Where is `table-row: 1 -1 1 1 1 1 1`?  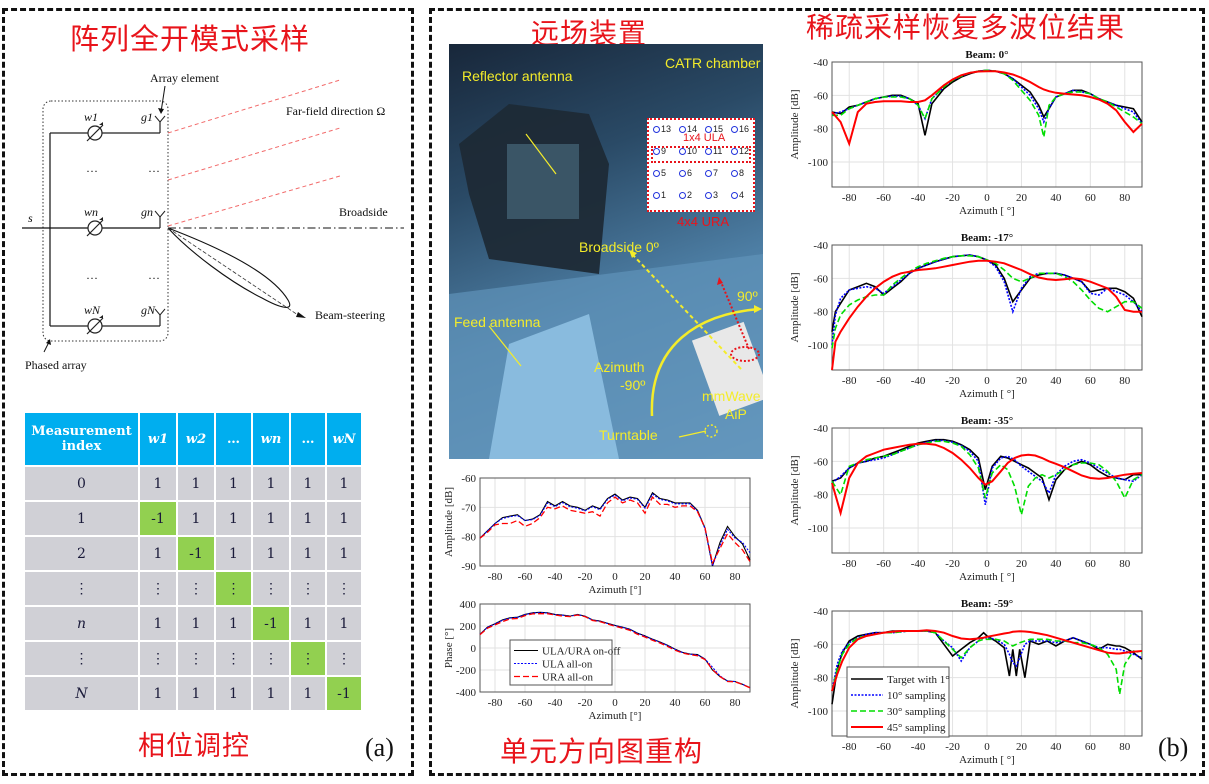
table-row: 1 -1 1 1 1 1 1 is located at coordinates (193, 518).